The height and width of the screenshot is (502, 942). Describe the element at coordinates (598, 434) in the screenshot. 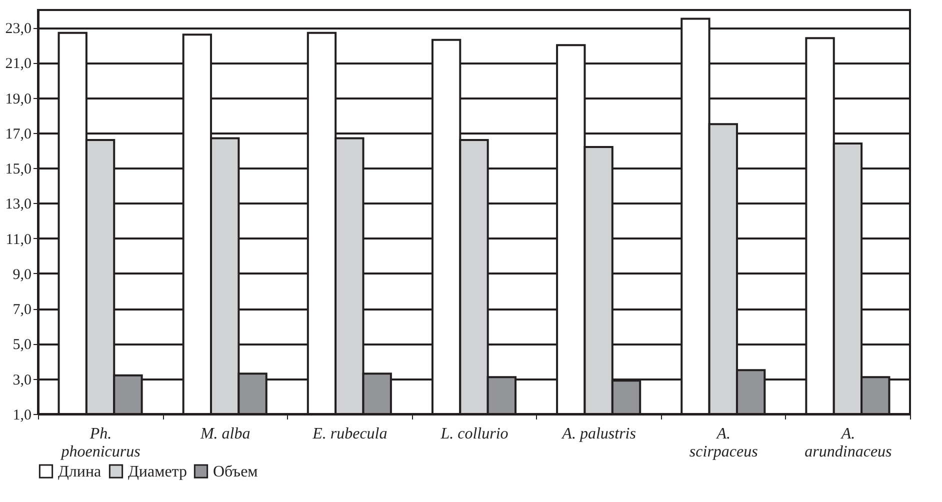

I see `x-tick-label: A. palustris` at that location.